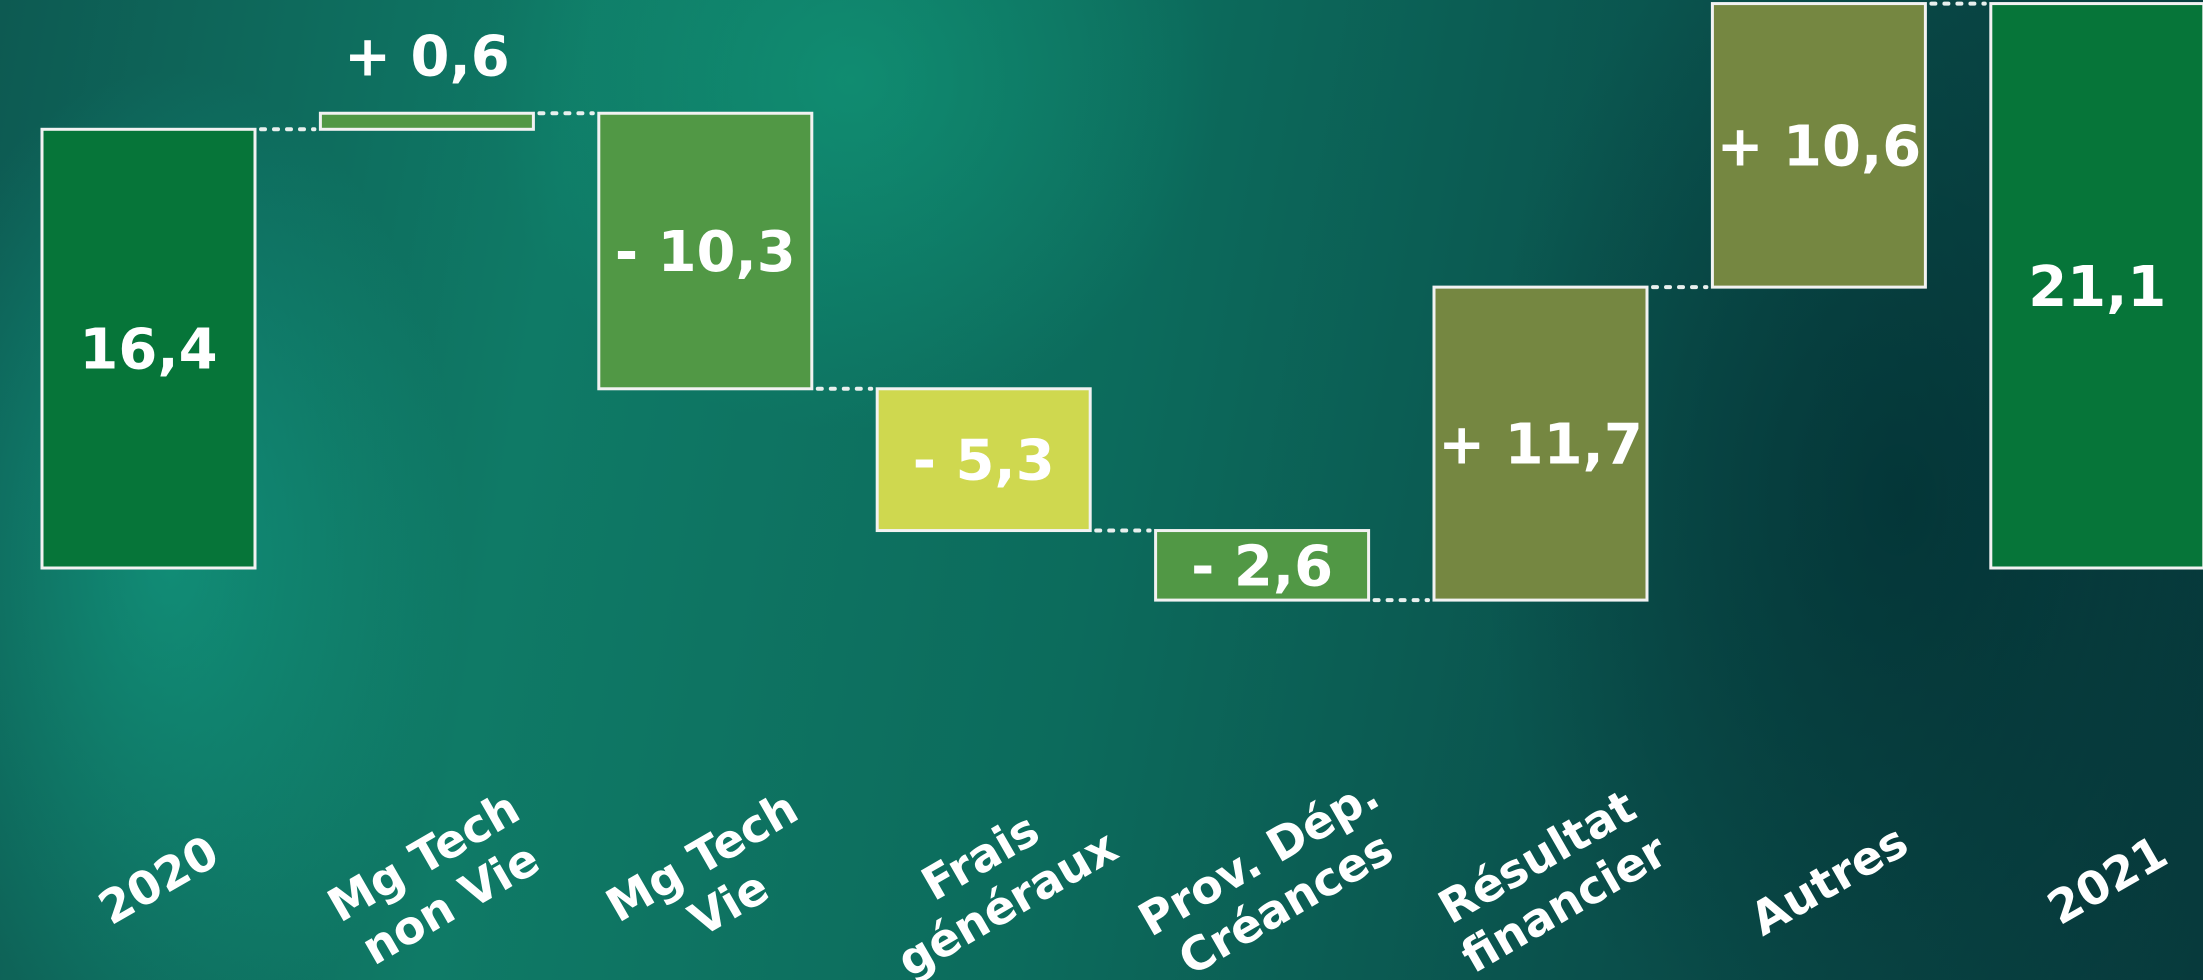 The height and width of the screenshot is (980, 2203). I want to click on value-label-6: + 10,6, so click(1819, 146).